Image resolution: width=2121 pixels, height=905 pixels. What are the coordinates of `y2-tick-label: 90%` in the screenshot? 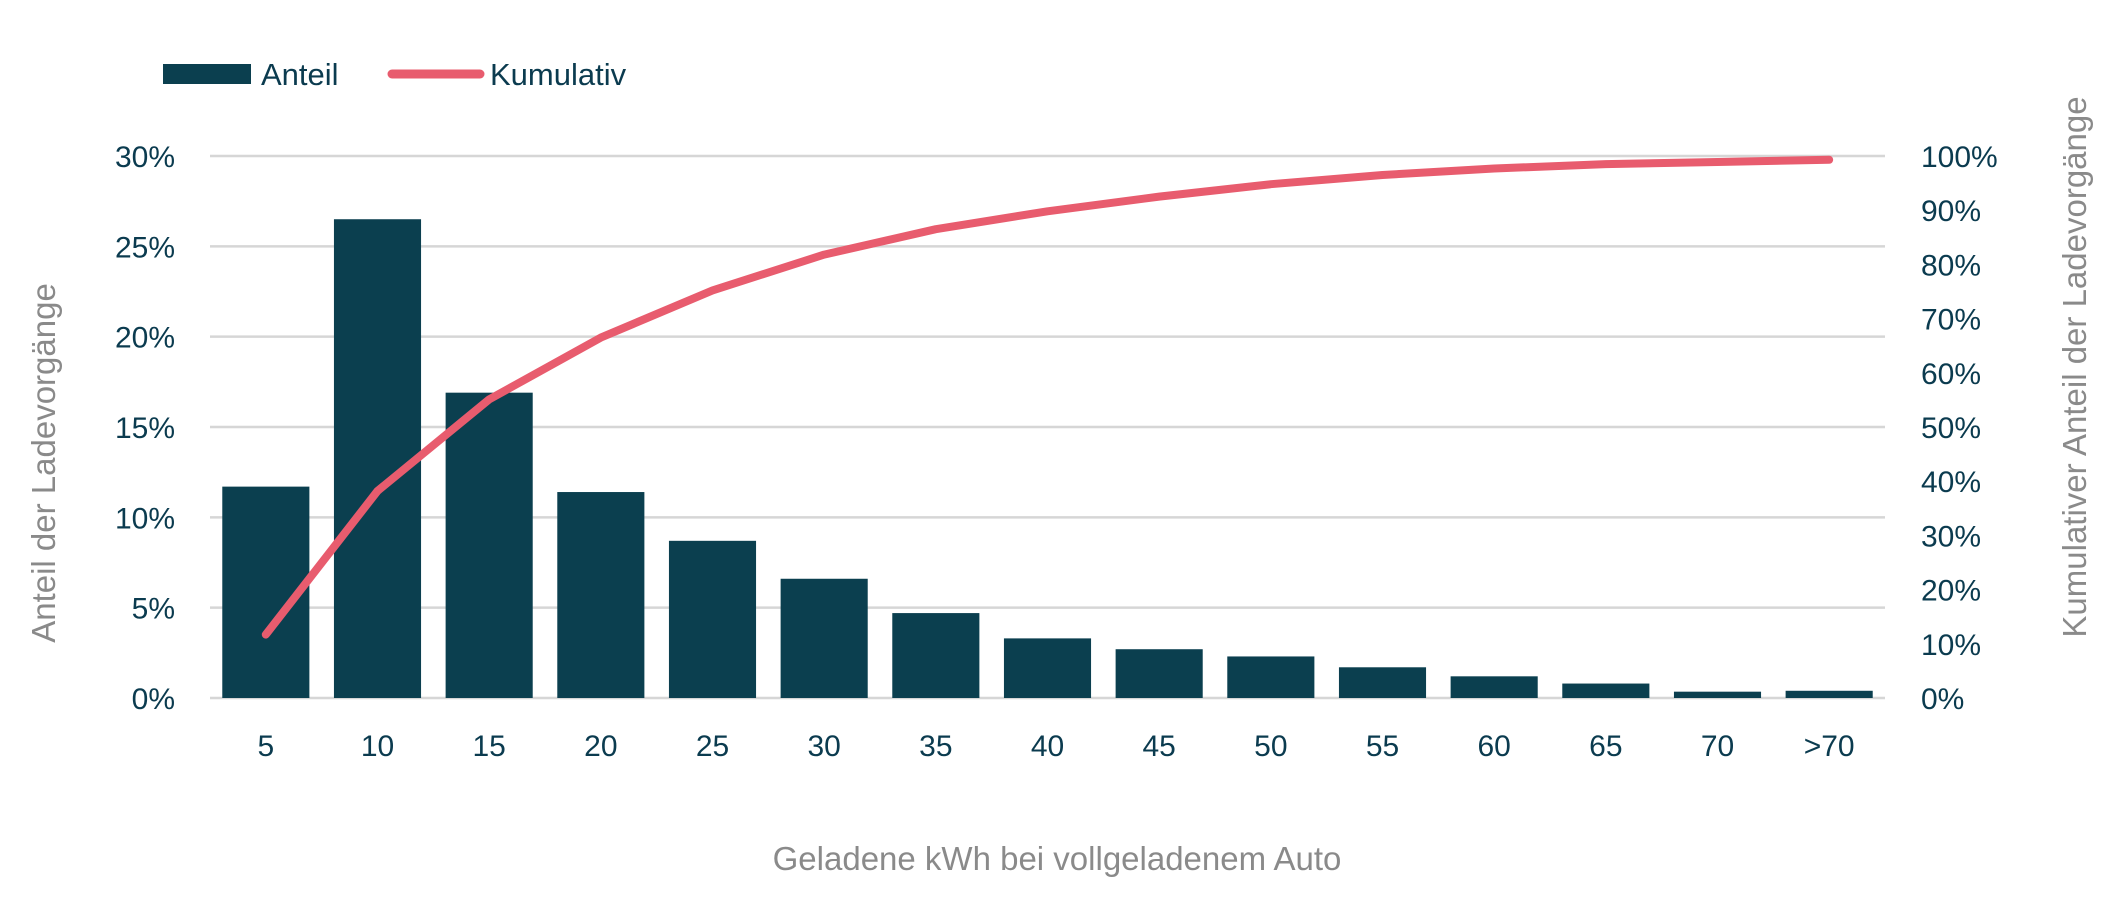 It's located at (1951, 211).